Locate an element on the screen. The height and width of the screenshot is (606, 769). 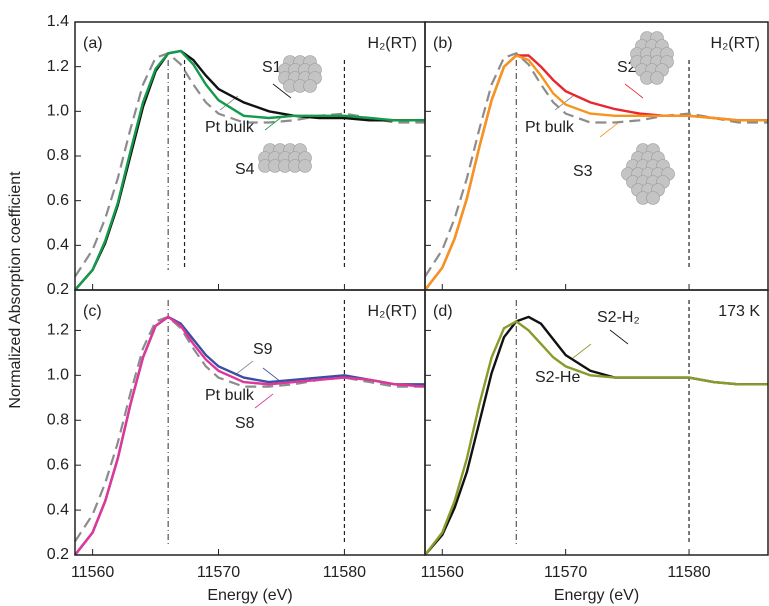
series-label: S2-He is located at coordinates (557, 377).